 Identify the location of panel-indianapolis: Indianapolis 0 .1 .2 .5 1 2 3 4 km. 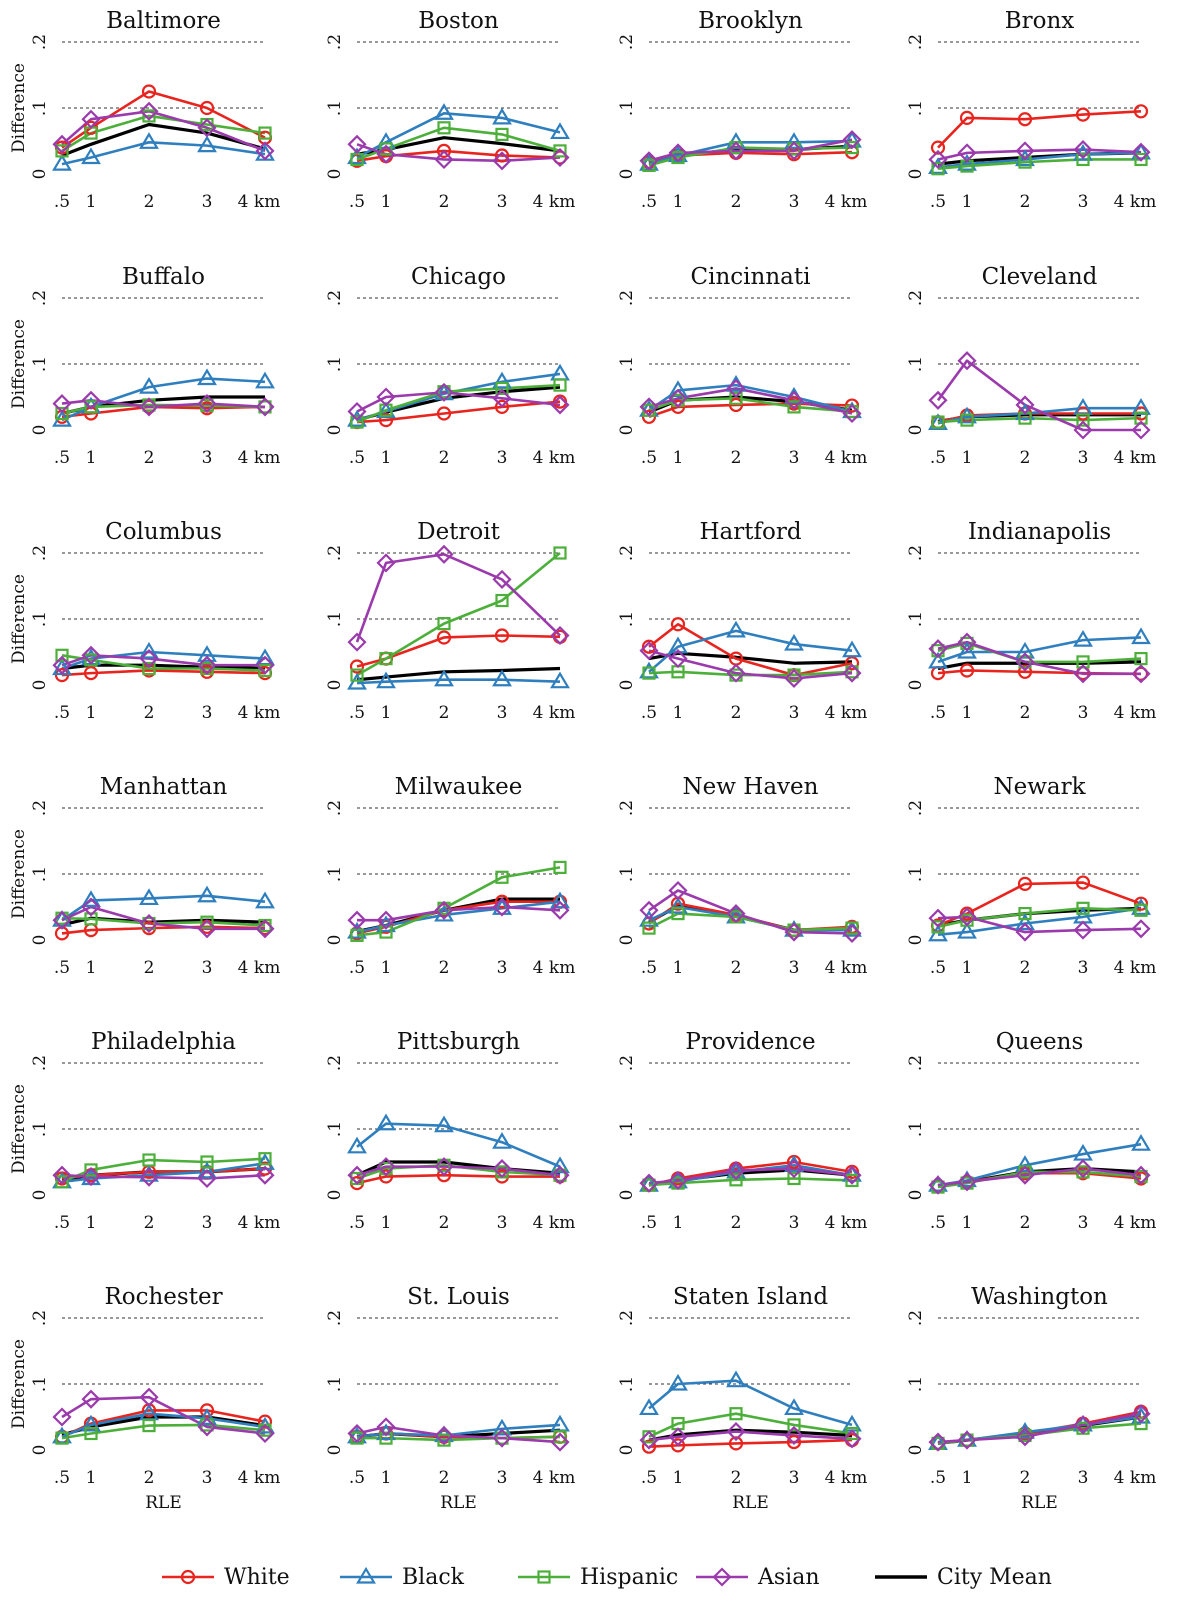
(1031, 621).